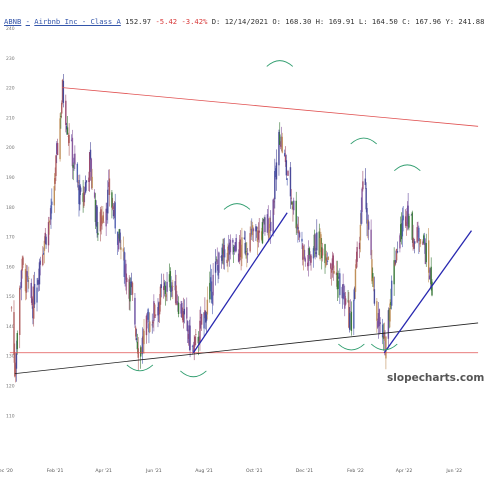 This screenshot has height=484, width=497. What do you see at coordinates (254, 471) in the screenshot?
I see `x-tick-label: Oct '21` at bounding box center [254, 471].